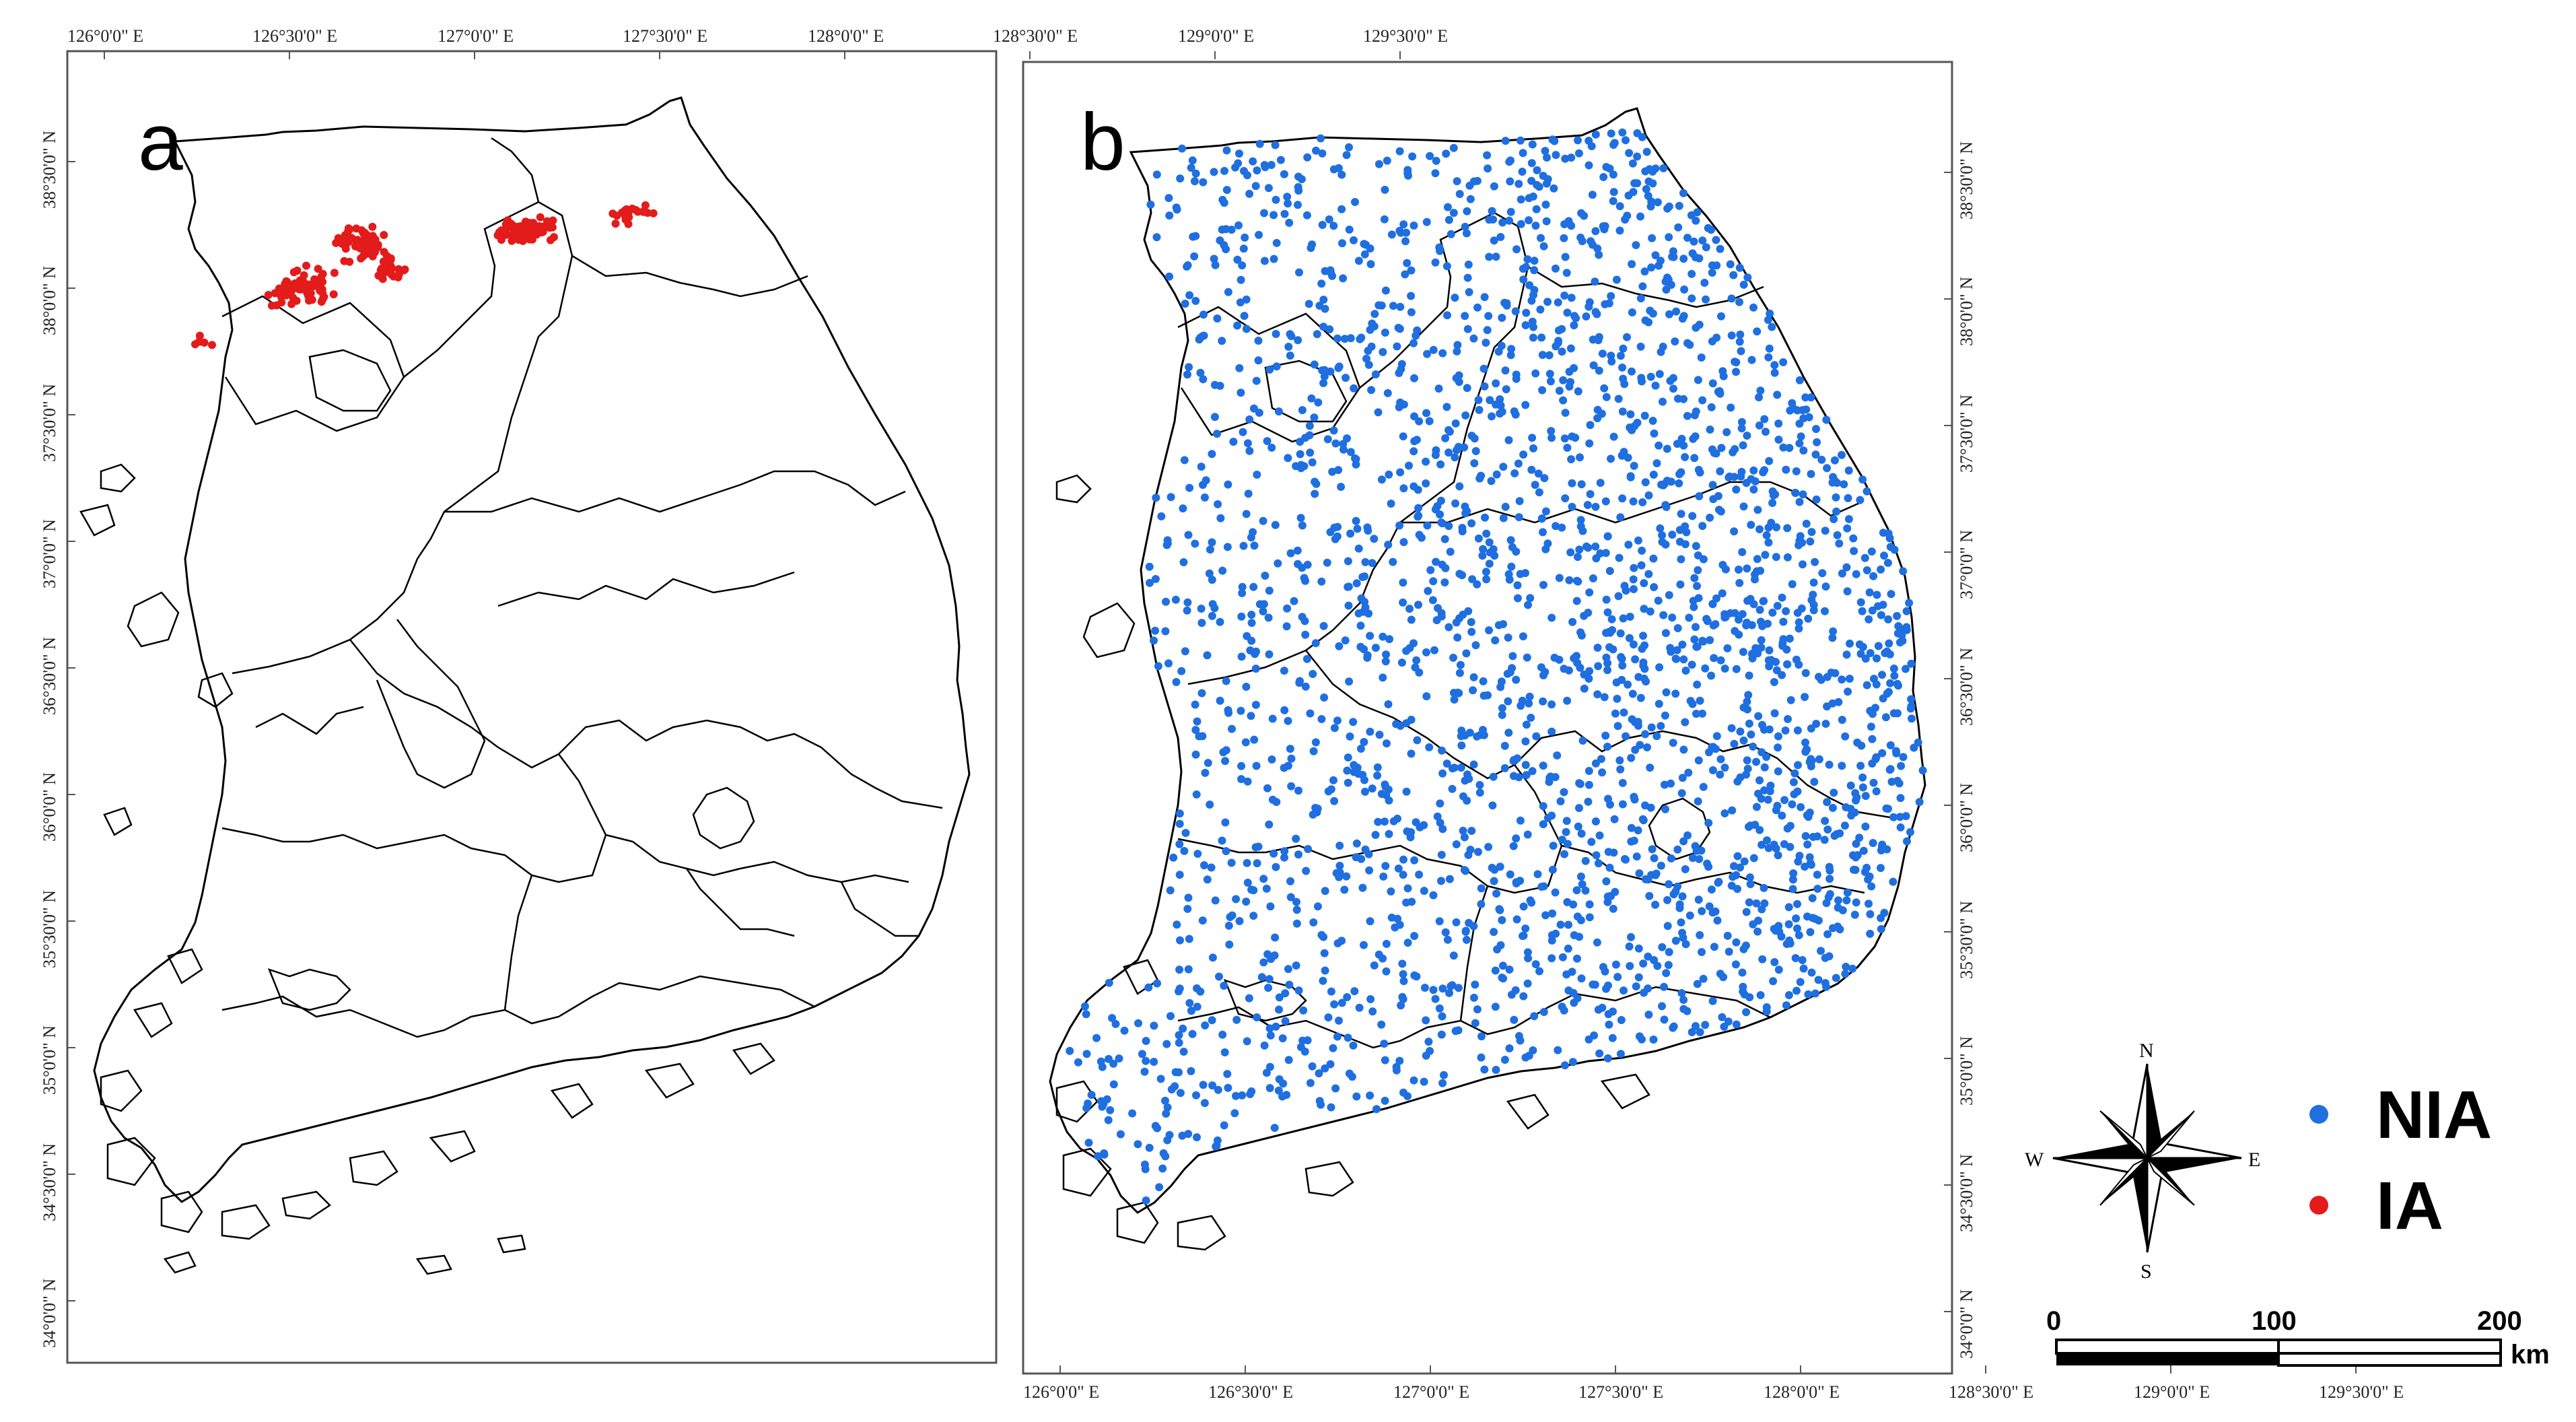  I want to click on legend-nia-marker, so click(2318, 1115).